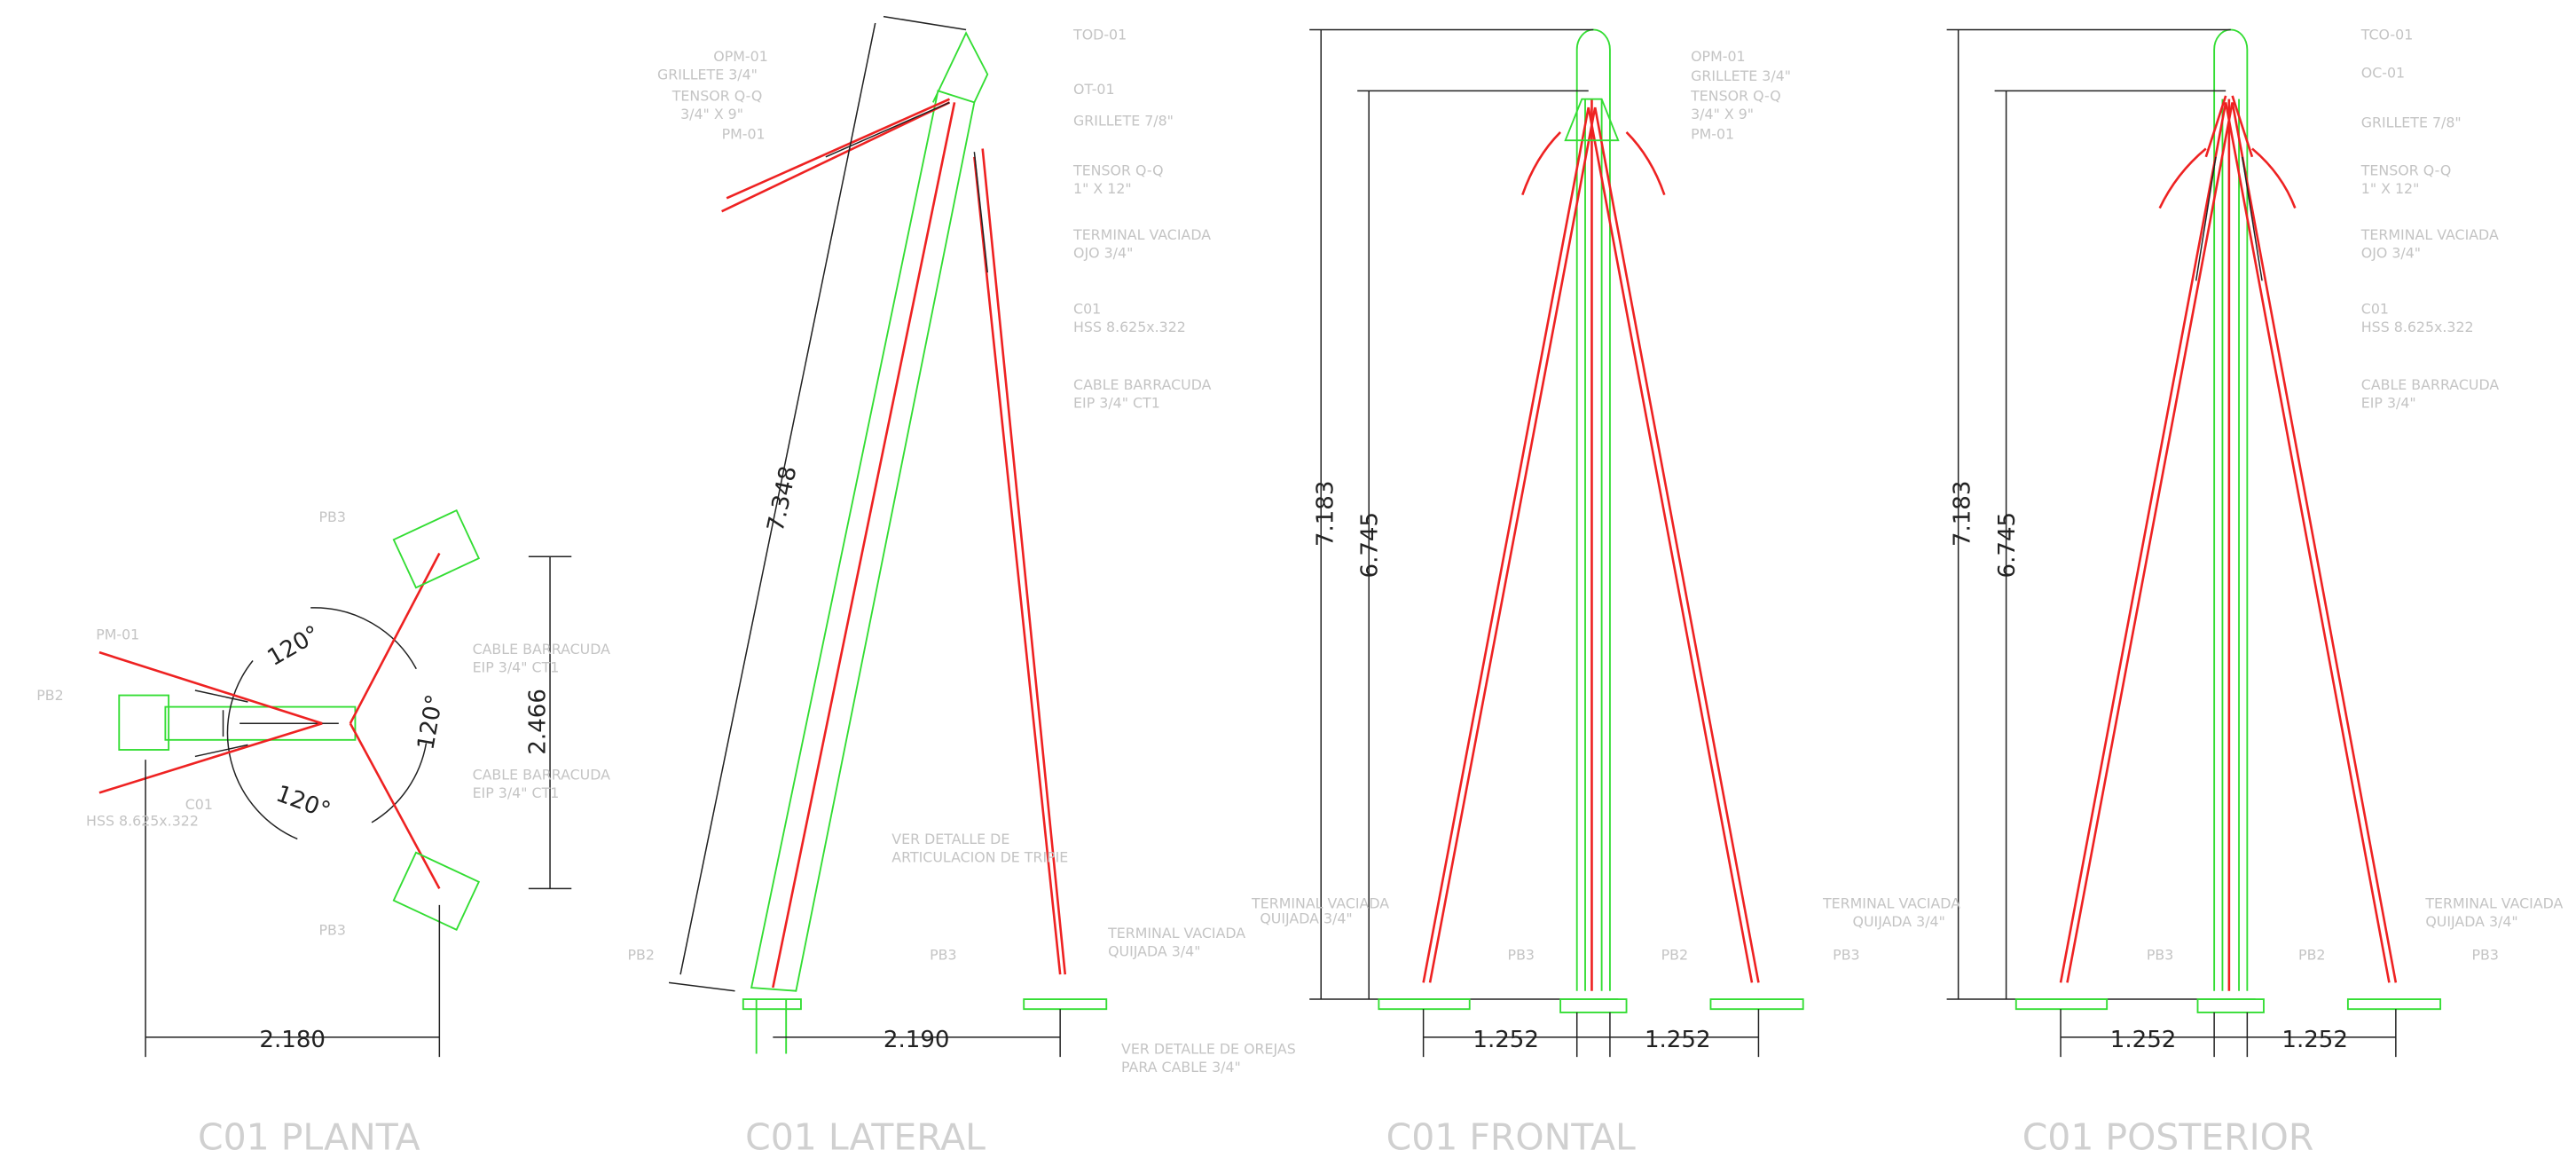  I want to click on dimension-text: 2.180, so click(292, 1040).